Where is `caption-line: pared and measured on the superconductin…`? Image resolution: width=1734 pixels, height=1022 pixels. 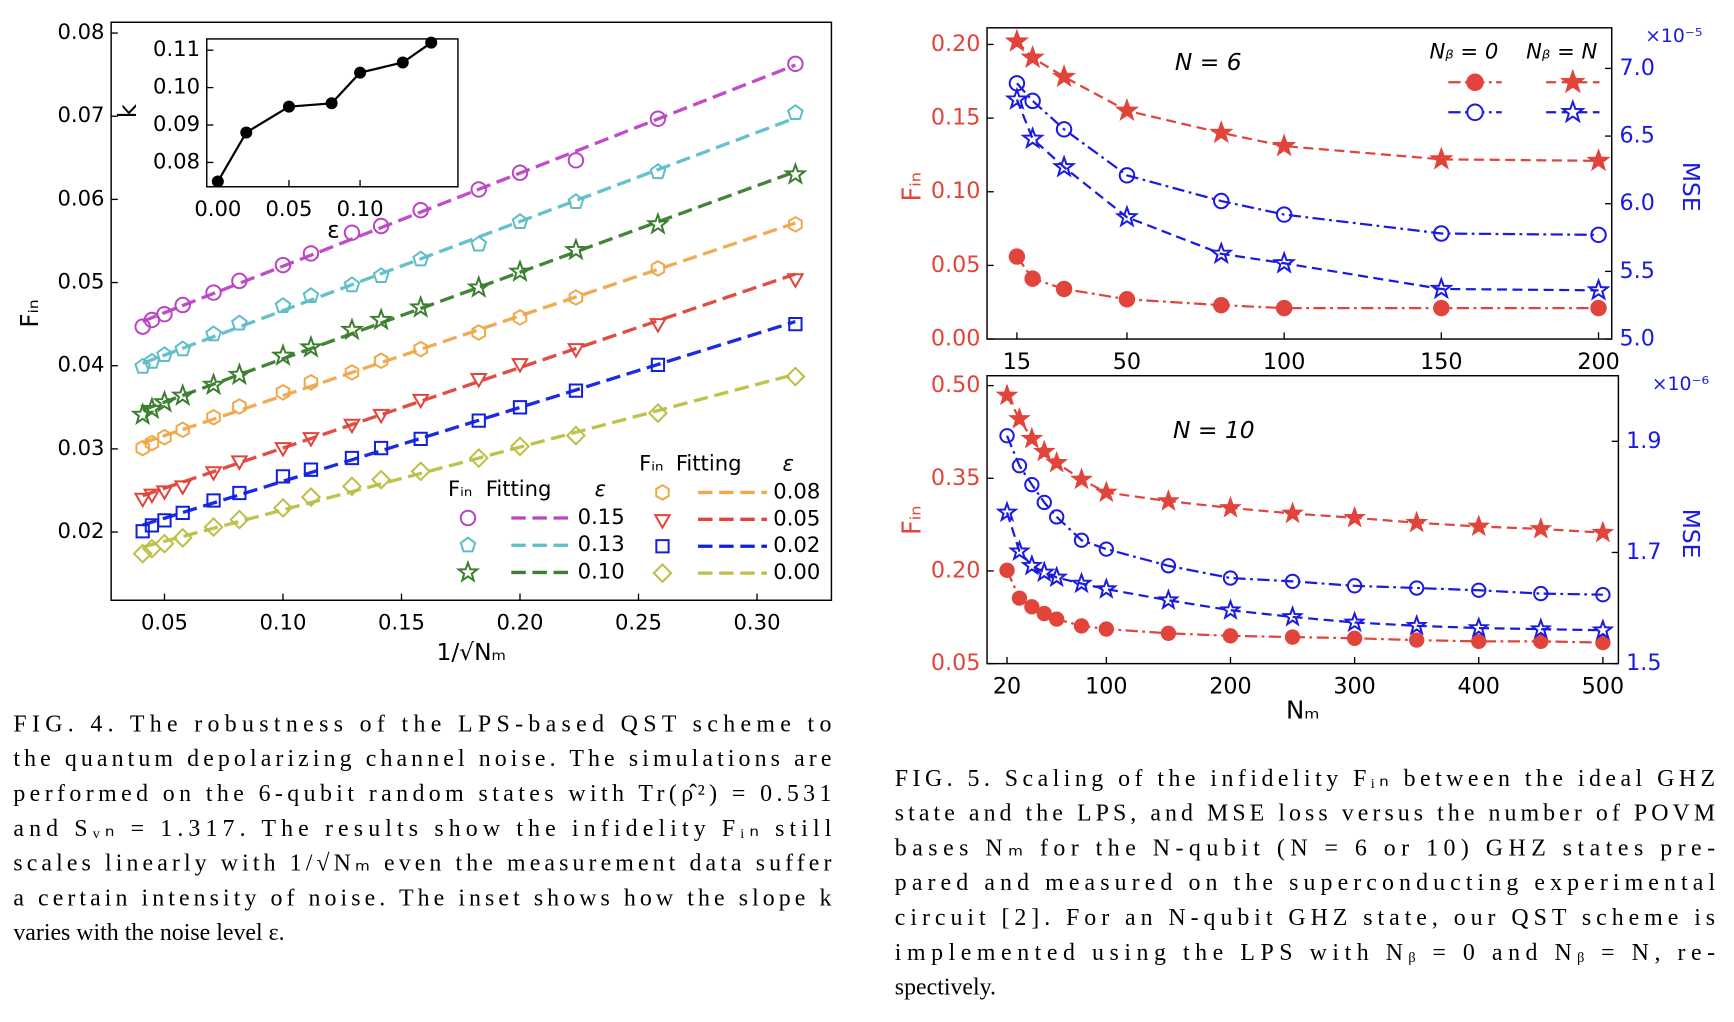
caption-line: pared and measured on the superconductin… is located at coordinates (1305, 883).